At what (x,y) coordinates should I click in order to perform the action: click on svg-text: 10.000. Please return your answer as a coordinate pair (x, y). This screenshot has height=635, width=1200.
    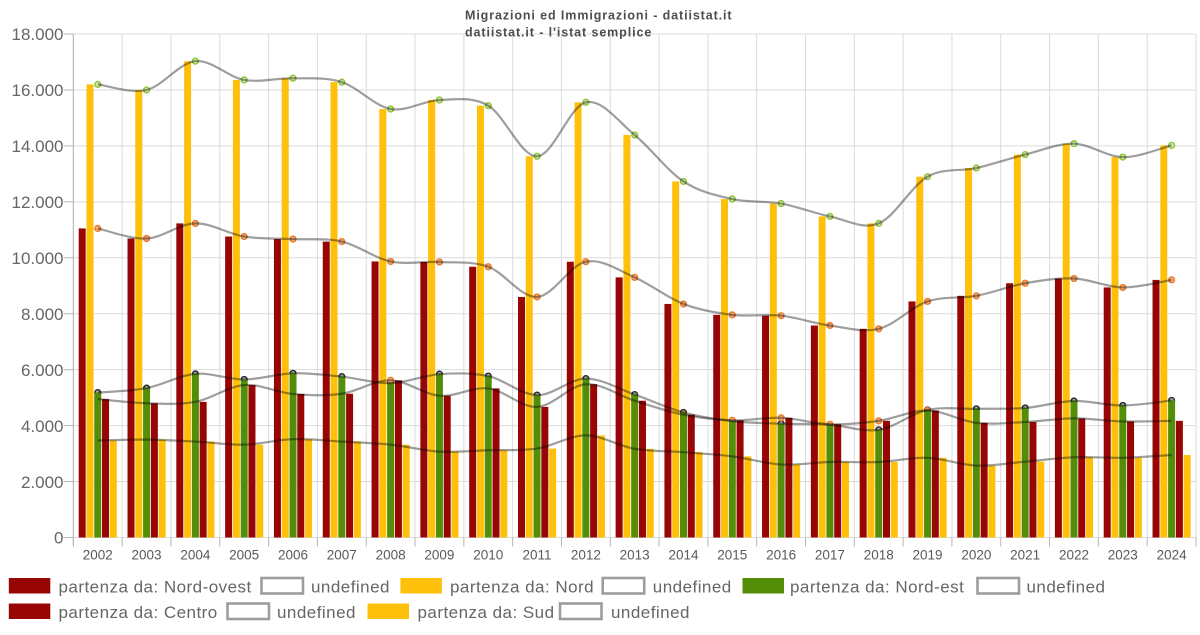
    Looking at the image, I should click on (38, 258).